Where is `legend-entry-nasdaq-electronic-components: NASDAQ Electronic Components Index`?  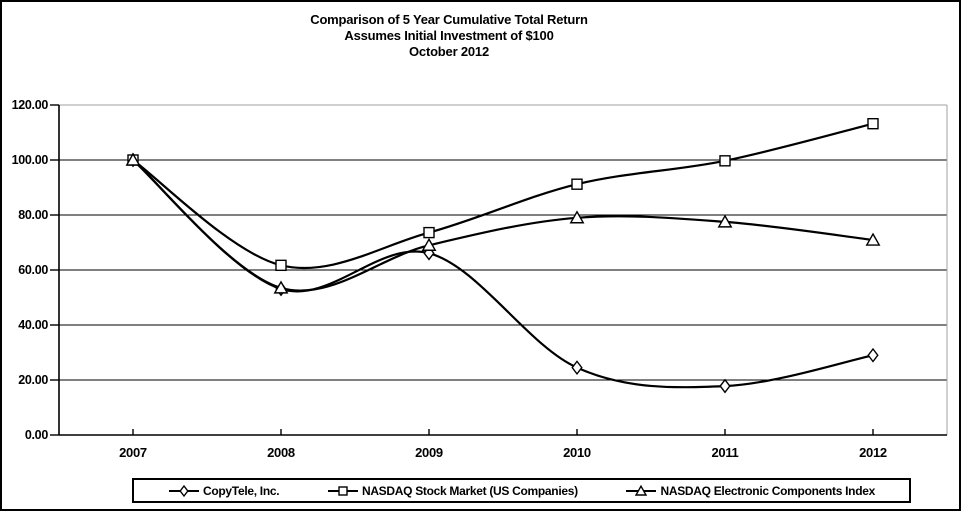
legend-entry-nasdaq-electronic-components: NASDAQ Electronic Components Index is located at coordinates (750, 491).